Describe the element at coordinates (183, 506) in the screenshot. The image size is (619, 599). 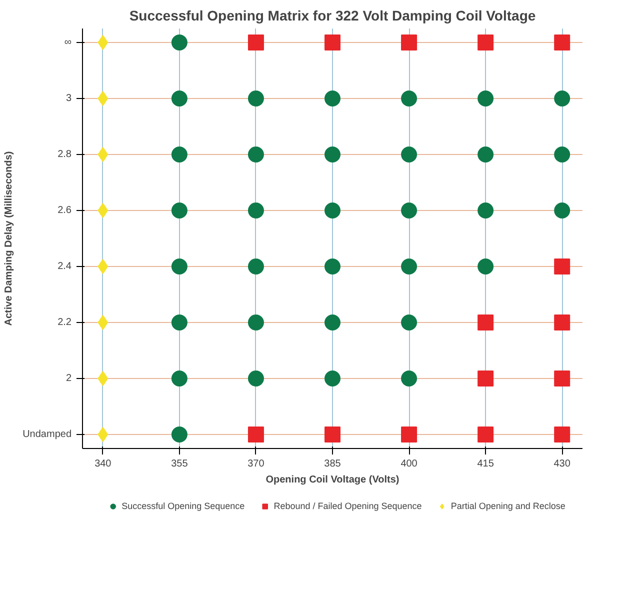
I see `legend-label: Successful Opening Sequence` at that location.